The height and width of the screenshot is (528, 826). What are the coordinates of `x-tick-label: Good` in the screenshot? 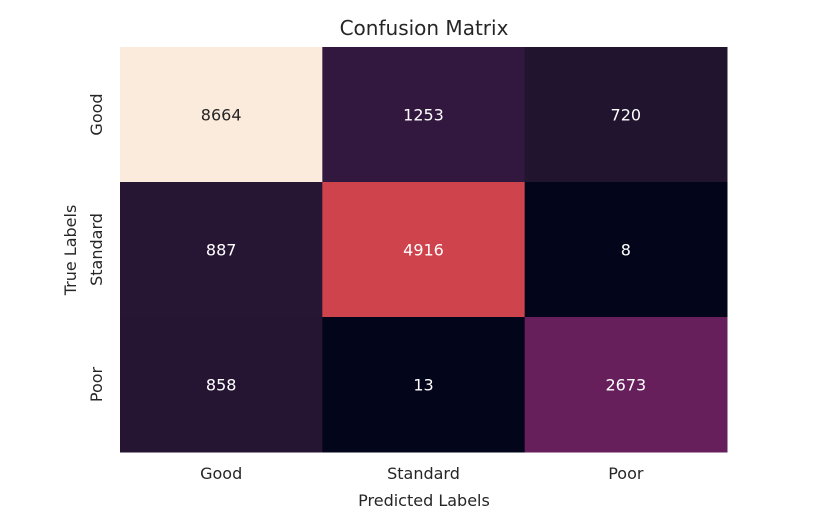 It's located at (221, 473).